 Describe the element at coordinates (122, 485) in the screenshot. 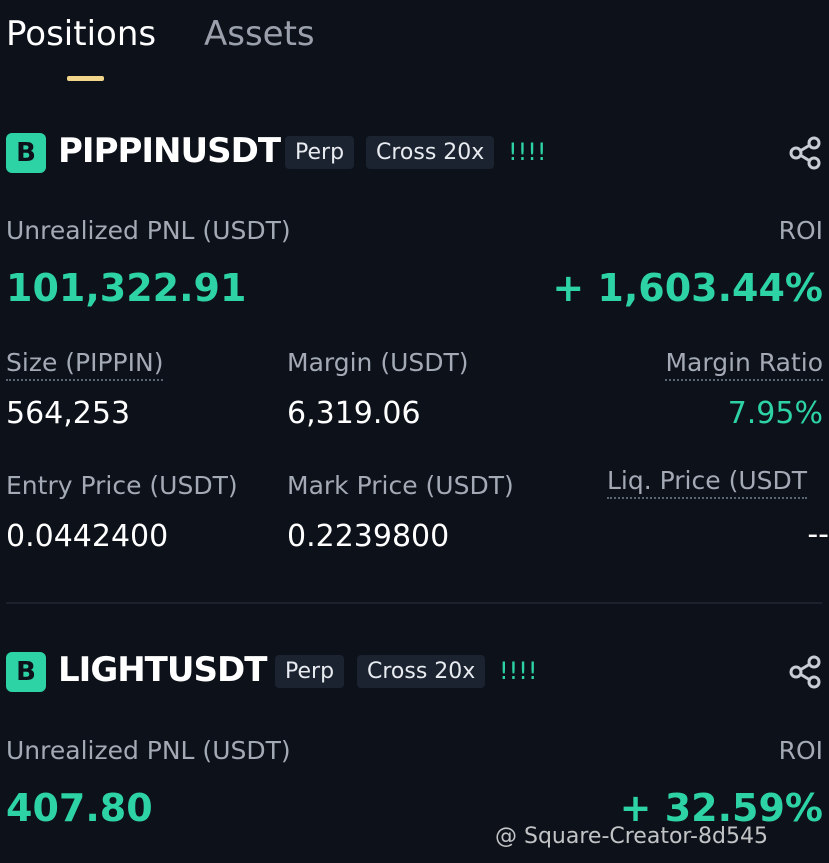

I see `field-label: Entry Price (USDT)` at that location.